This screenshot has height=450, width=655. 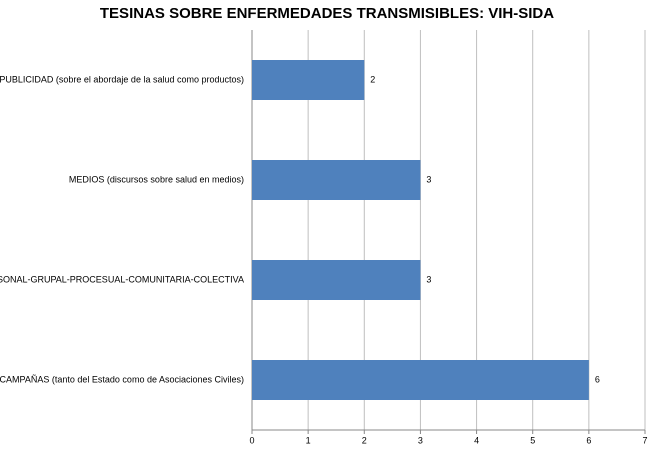 I want to click on y-tick-label: MEDIOS (discursos sobre salud en medios), so click(x=156, y=179).